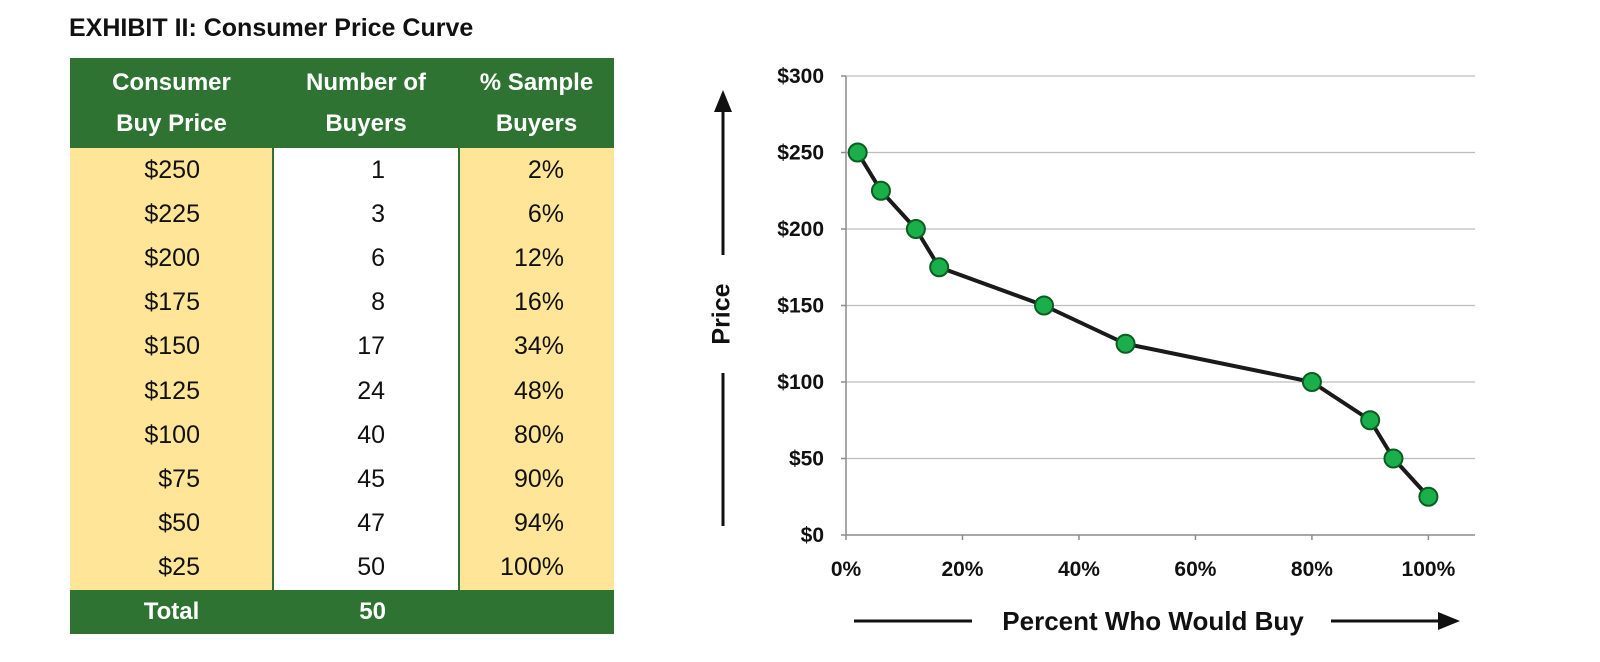 The width and height of the screenshot is (1600, 662). What do you see at coordinates (846, 569) in the screenshot?
I see `x-tick-label: 0%` at bounding box center [846, 569].